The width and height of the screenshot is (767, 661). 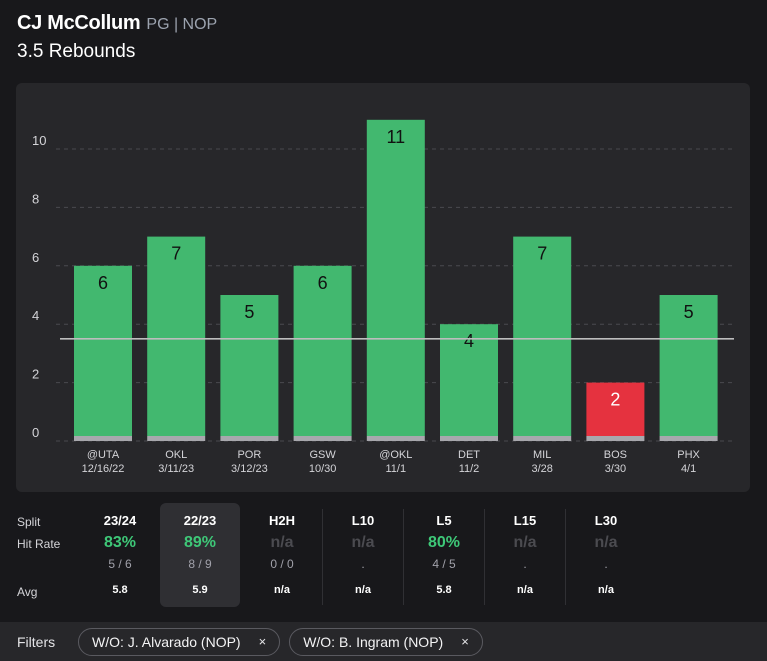 I want to click on y-tick-label: 8, so click(x=35, y=198).